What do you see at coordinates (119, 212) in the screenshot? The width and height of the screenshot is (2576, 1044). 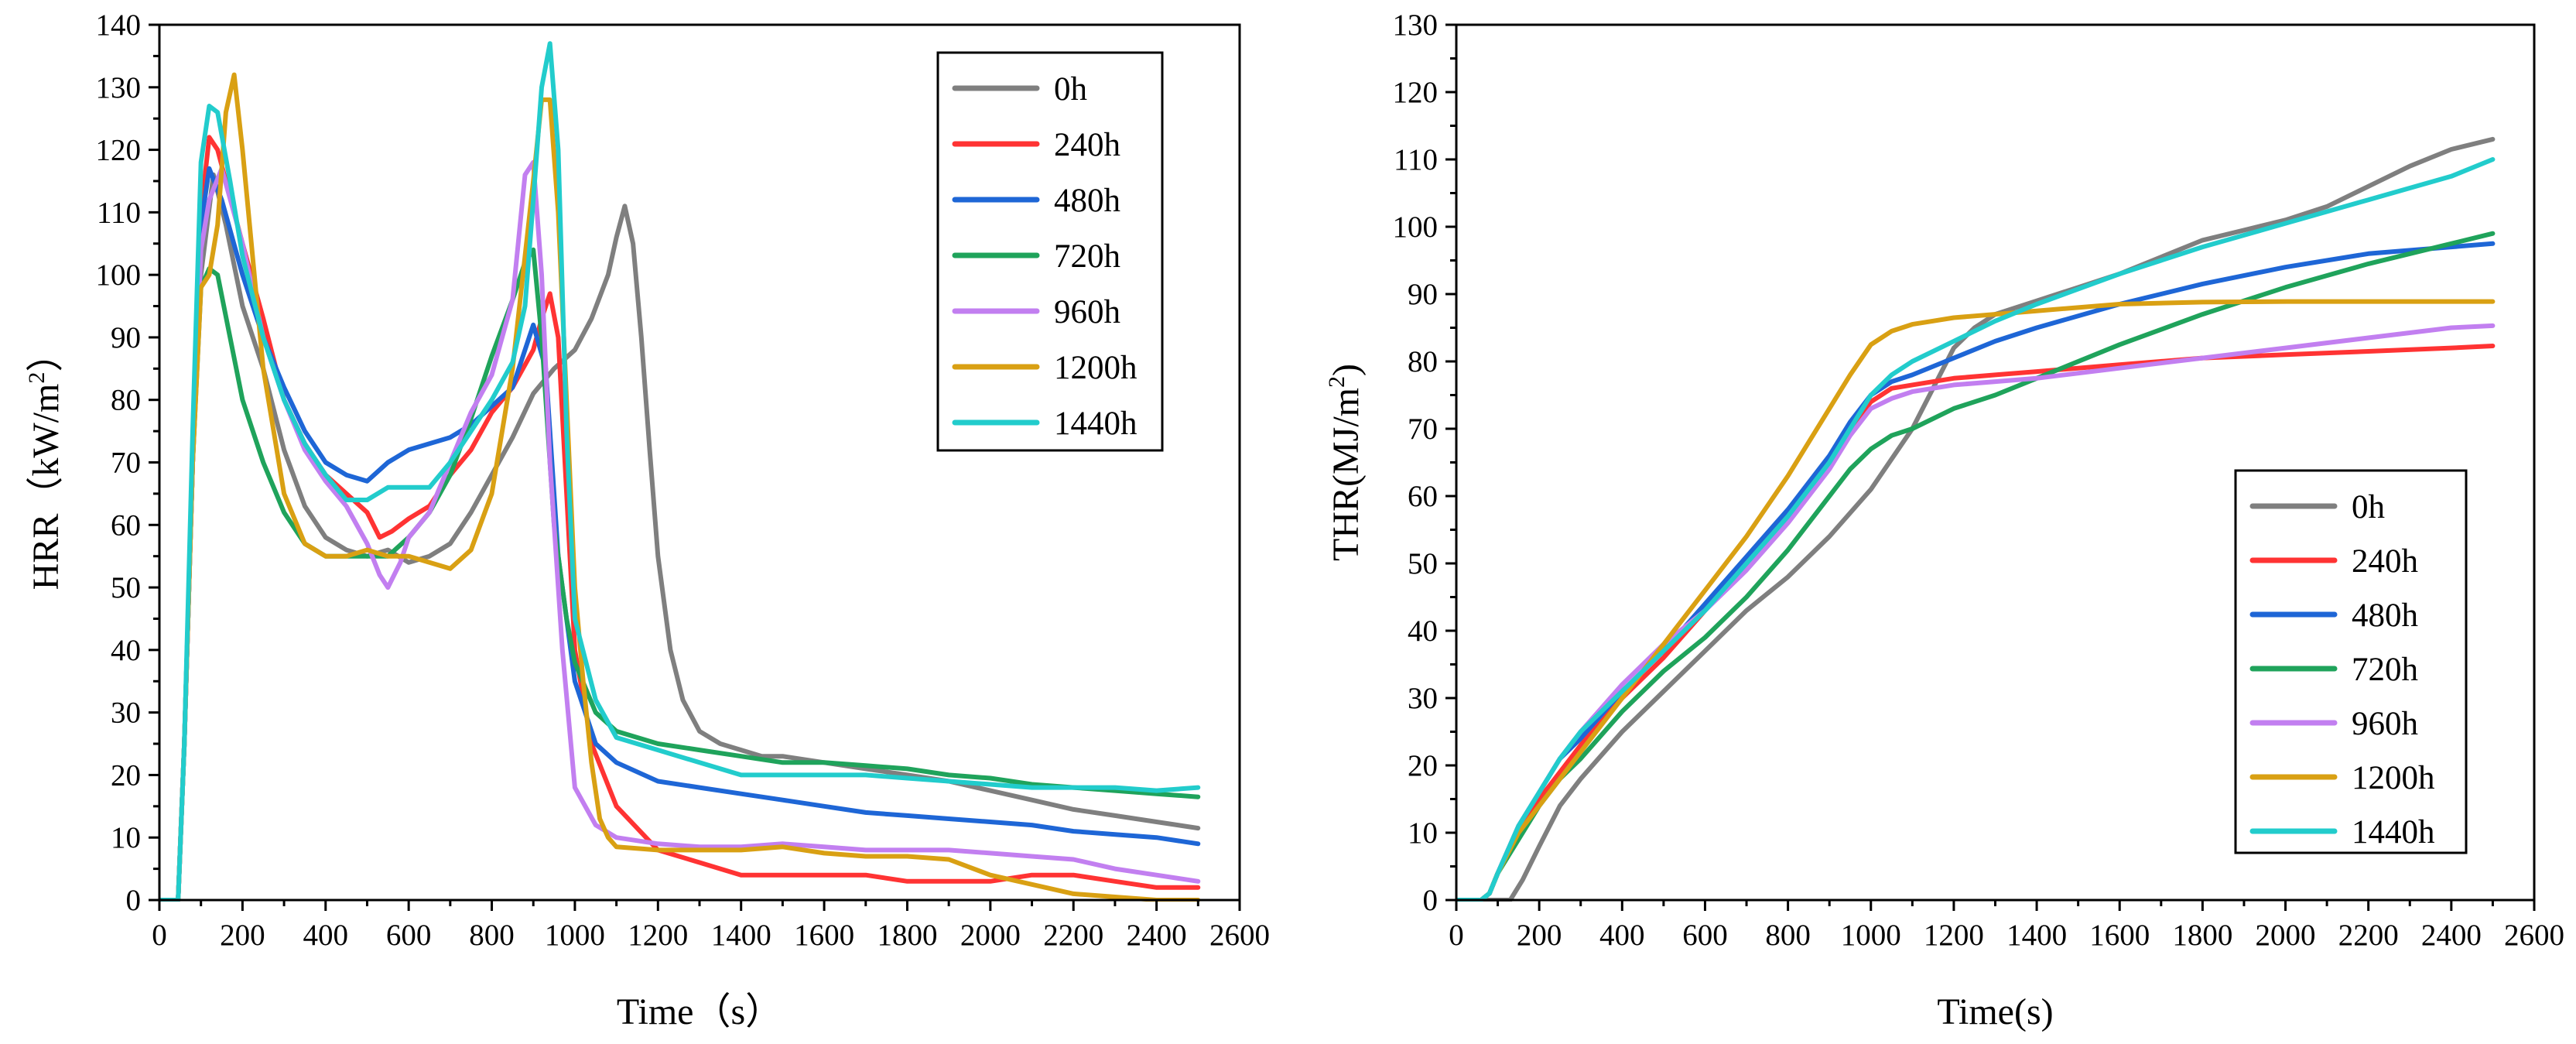 I see `hrr-ytick-label: 110` at bounding box center [119, 212].